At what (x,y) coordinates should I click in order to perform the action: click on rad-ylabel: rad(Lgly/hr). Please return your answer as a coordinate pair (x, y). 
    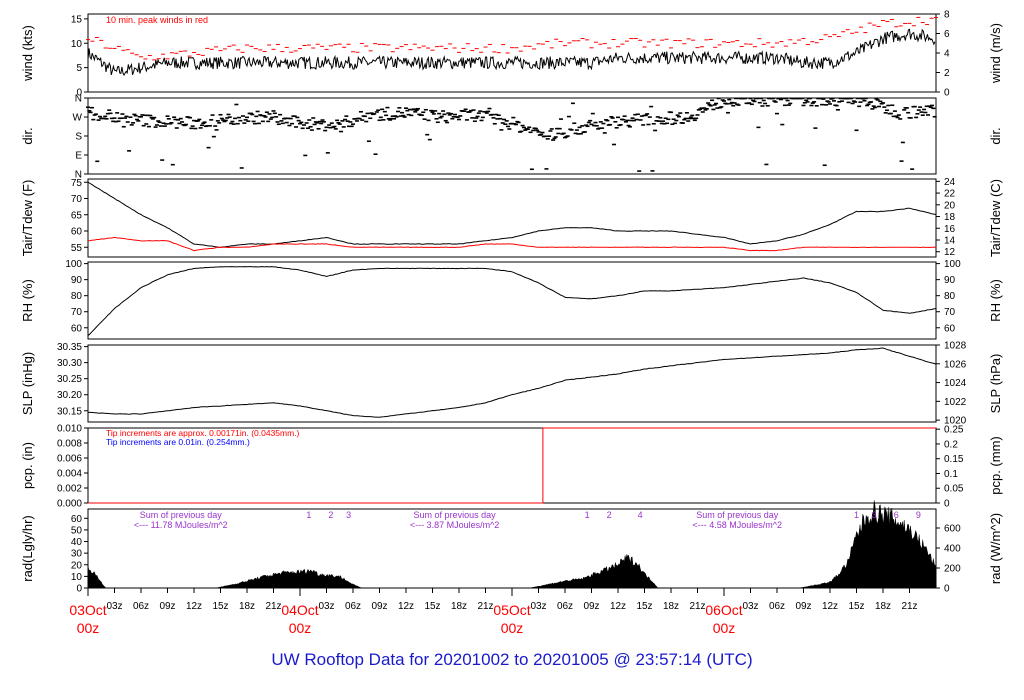
    Looking at the image, I should click on (27, 548).